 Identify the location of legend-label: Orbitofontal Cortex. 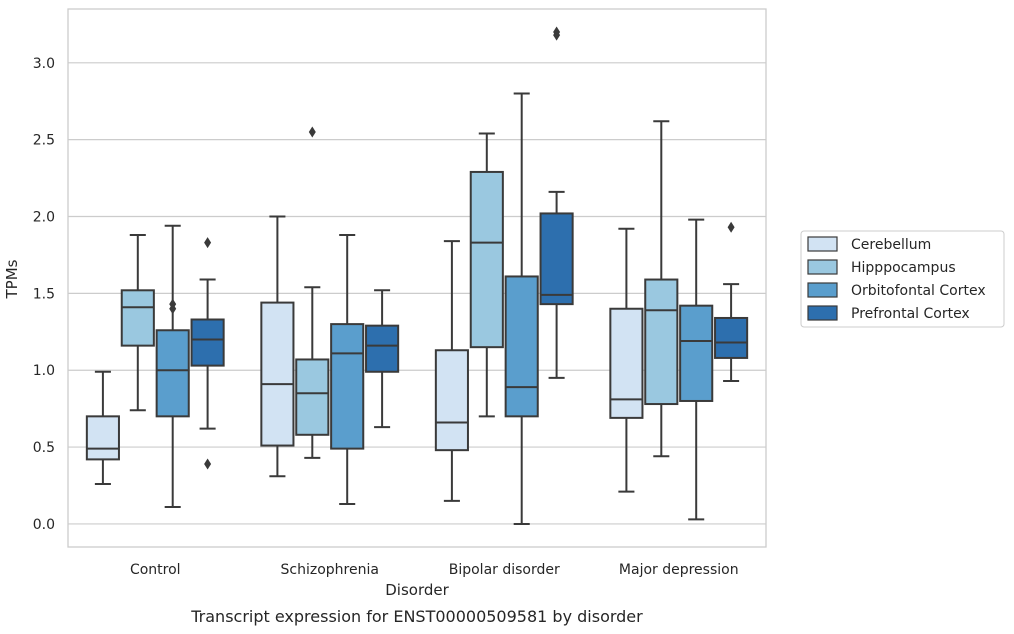
(918, 291).